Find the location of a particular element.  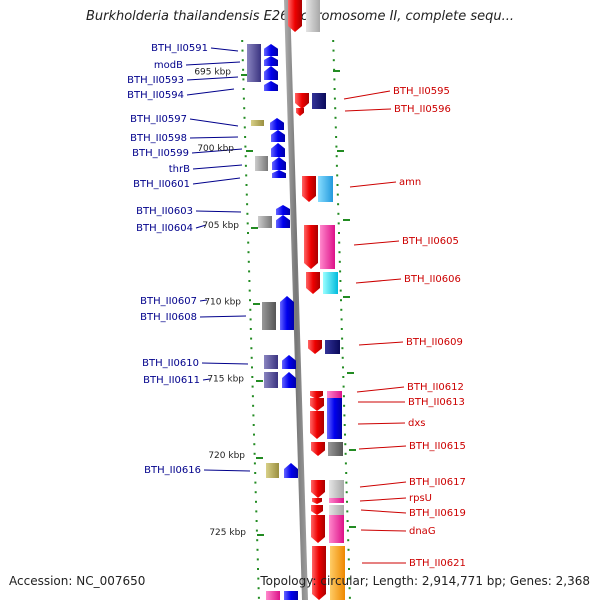

kbp-marker: 695 kbp is located at coordinates (212, 73).